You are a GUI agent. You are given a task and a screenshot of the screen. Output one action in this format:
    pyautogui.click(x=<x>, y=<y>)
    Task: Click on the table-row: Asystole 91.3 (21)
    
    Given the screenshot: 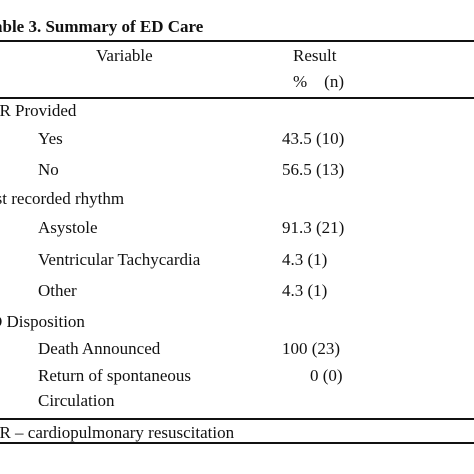 What is the action you would take?
    pyautogui.click(x=237, y=230)
    